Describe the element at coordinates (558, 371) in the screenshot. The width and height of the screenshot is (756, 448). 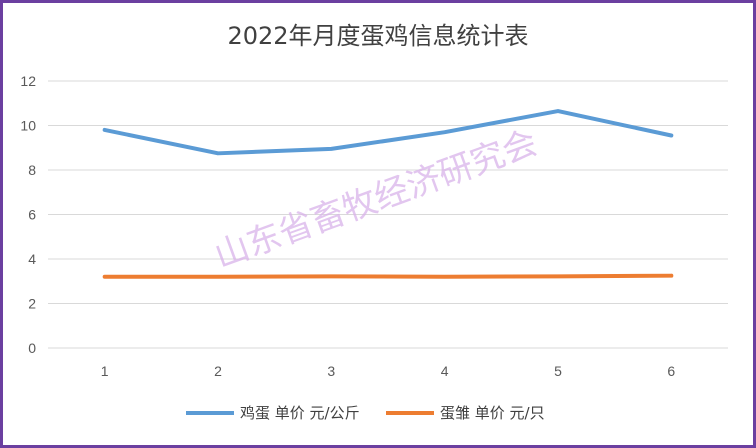
I see `x-tick-label: 5` at that location.